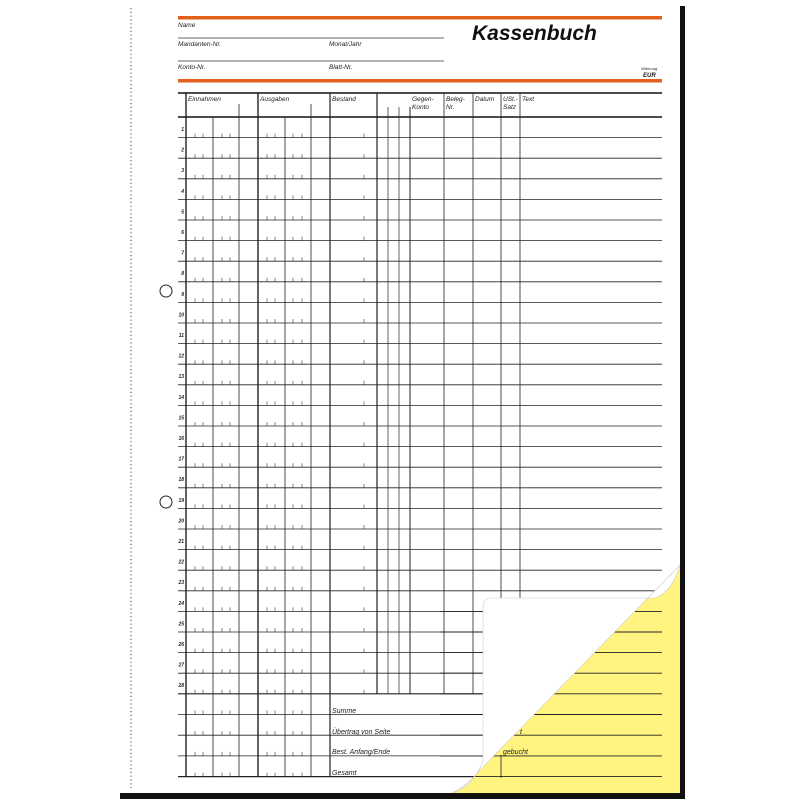  Describe the element at coordinates (420, 18) in the screenshot. I see `accent-bar-top` at that location.